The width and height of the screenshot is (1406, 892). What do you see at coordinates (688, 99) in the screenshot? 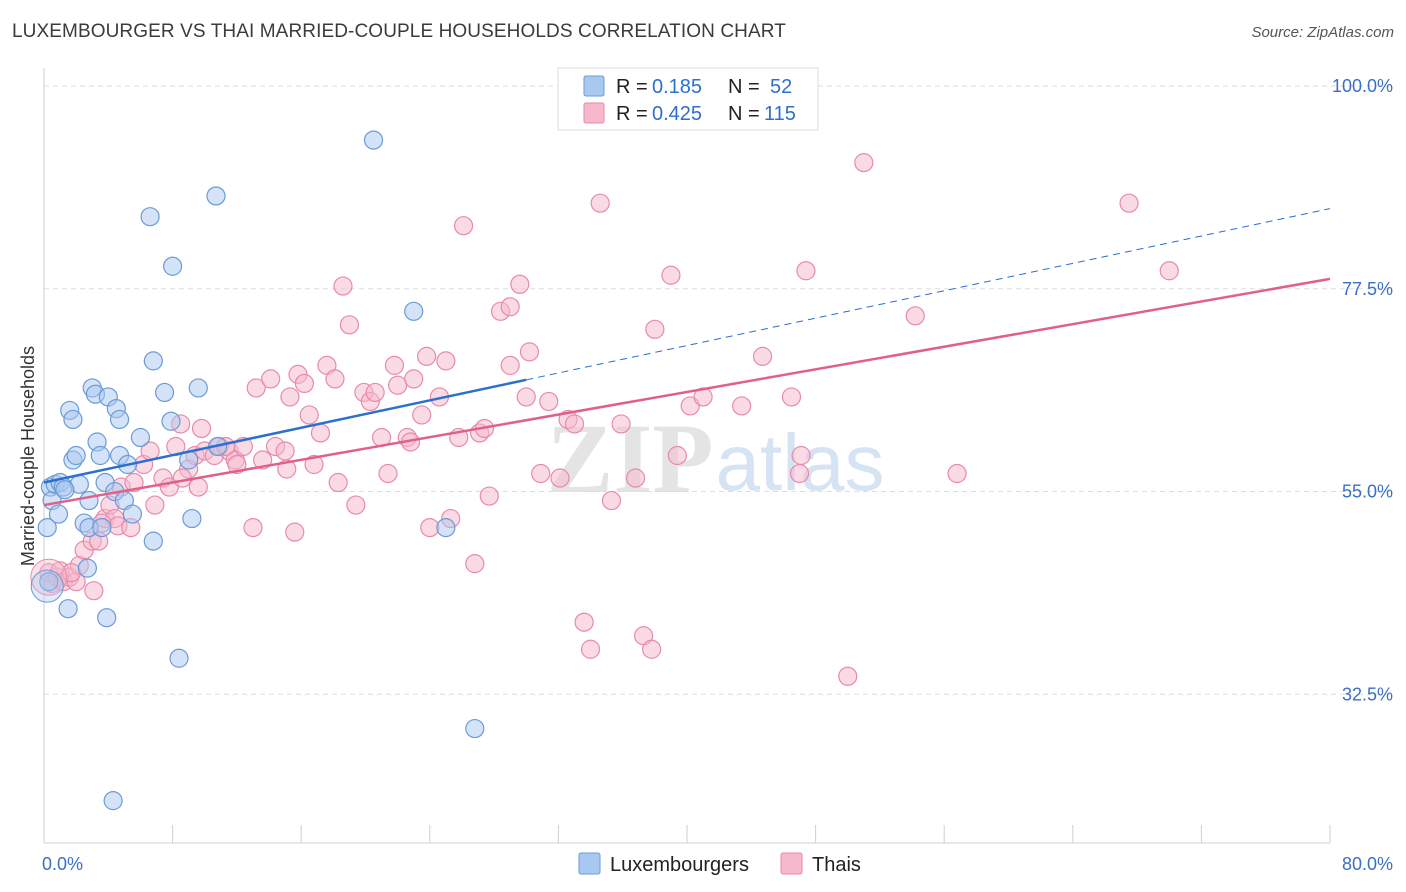
I see `correlation-legend: R = 0.185 N = 52 R = 0.425 N = 115` at bounding box center [688, 99].